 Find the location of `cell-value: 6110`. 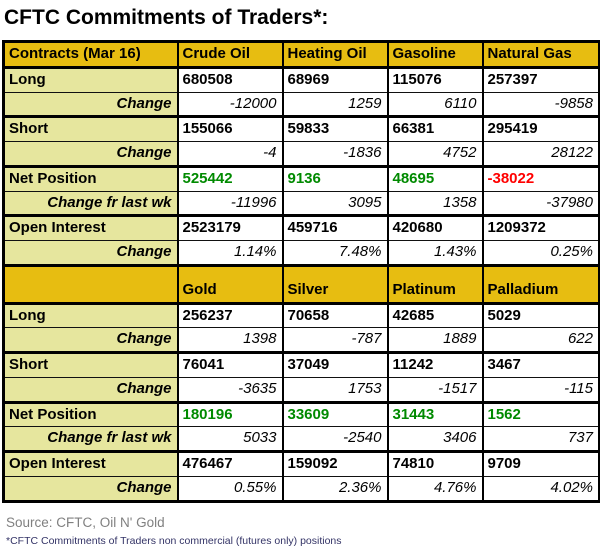

cell-value: 6110 is located at coordinates (434, 104).